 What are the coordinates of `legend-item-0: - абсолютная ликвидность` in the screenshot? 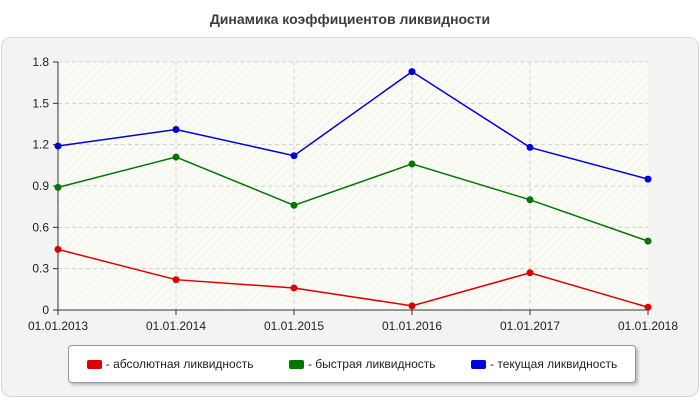 It's located at (170, 364).